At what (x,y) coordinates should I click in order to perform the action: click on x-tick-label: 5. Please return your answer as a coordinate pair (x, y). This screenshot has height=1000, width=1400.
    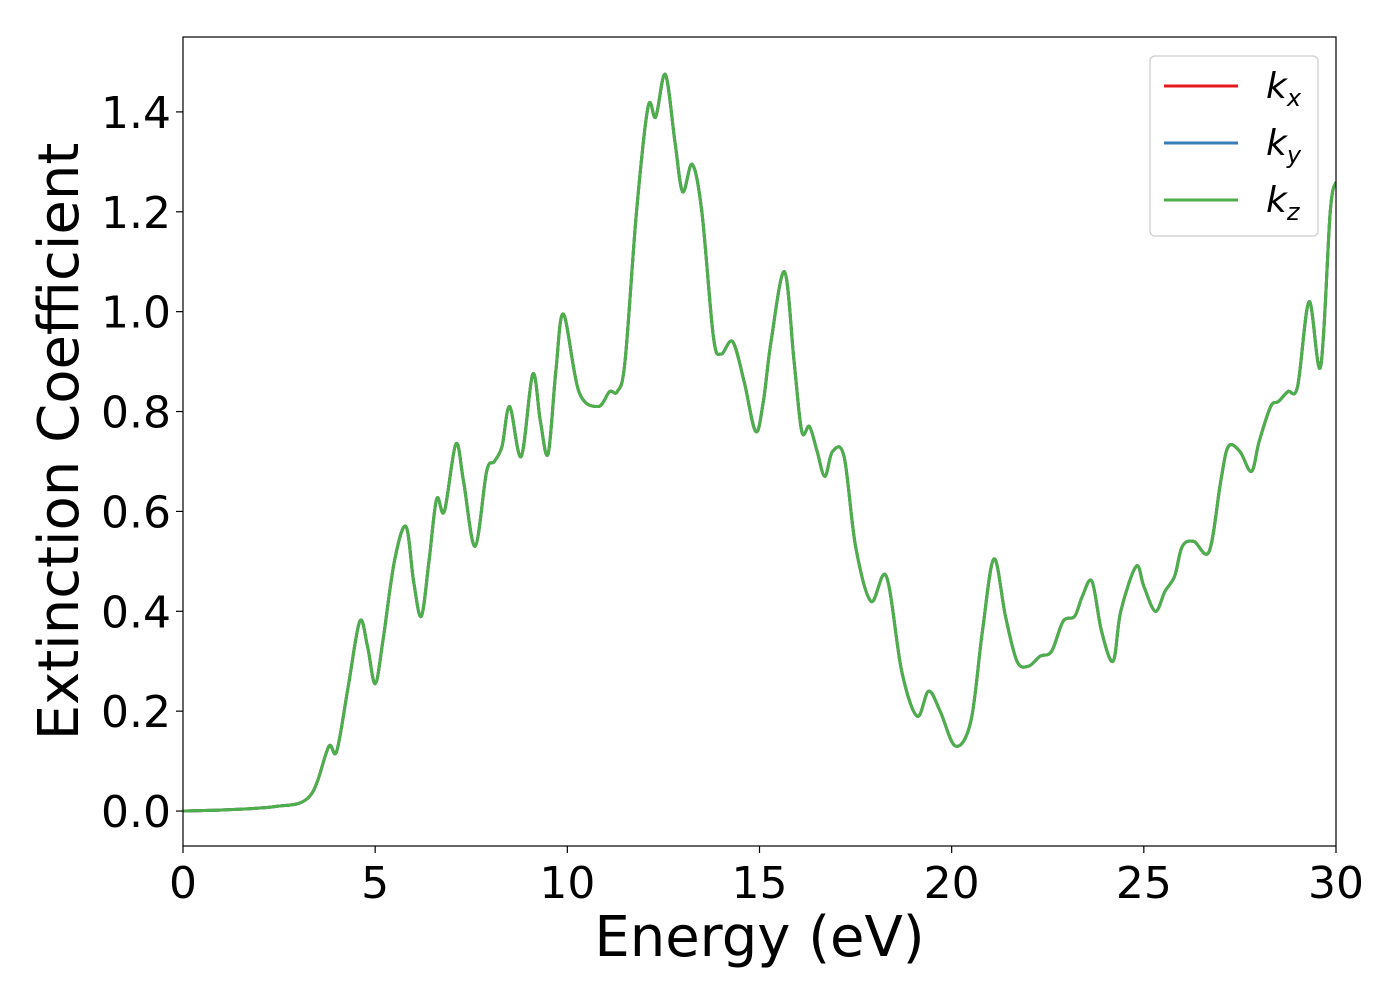
    Looking at the image, I should click on (375, 883).